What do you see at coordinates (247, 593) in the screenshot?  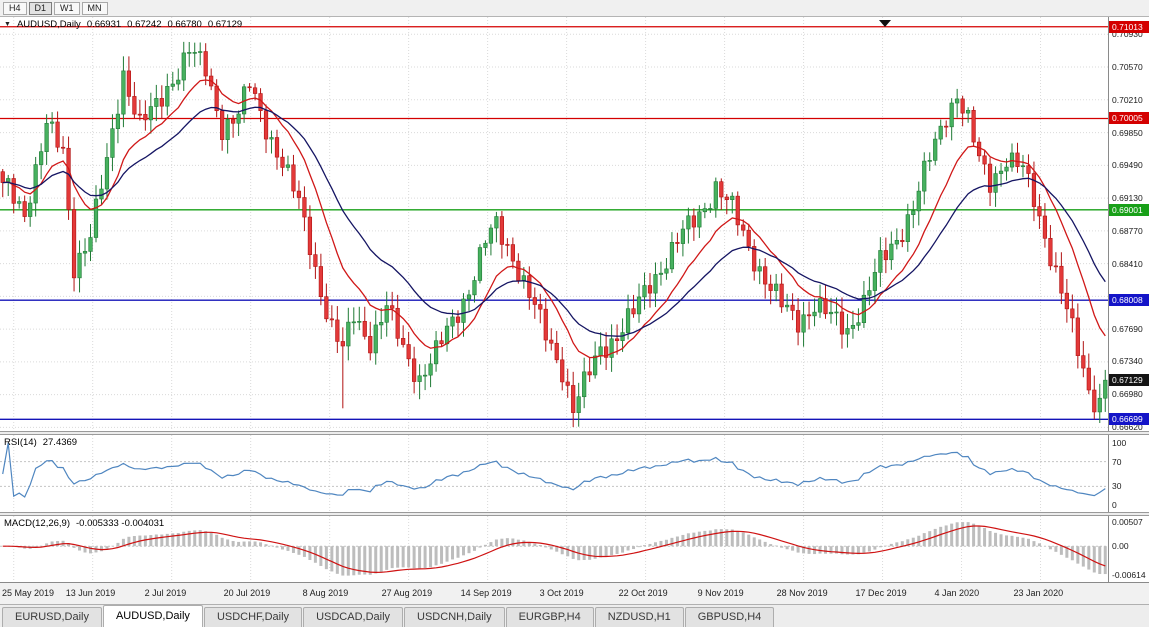 I see `date-label: 20 Jul 2019` at bounding box center [247, 593].